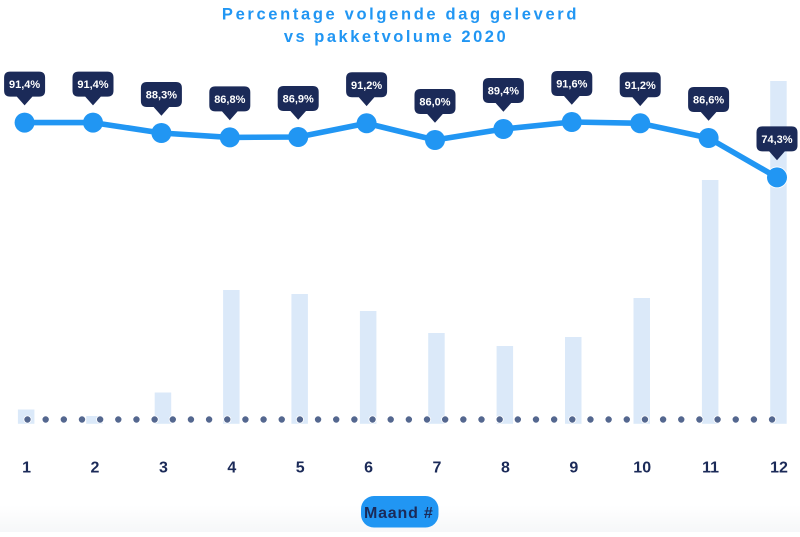 Image resolution: width=800 pixels, height=537 pixels. I want to click on svg-text: 12, so click(779, 468).